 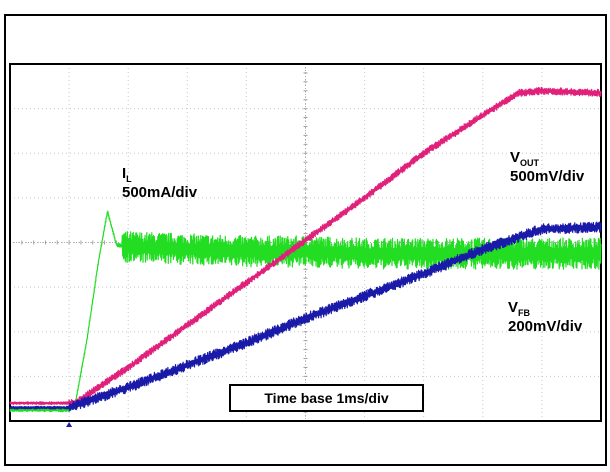 I want to click on time-base-label: Time base 1ms/div, so click(x=326, y=398).